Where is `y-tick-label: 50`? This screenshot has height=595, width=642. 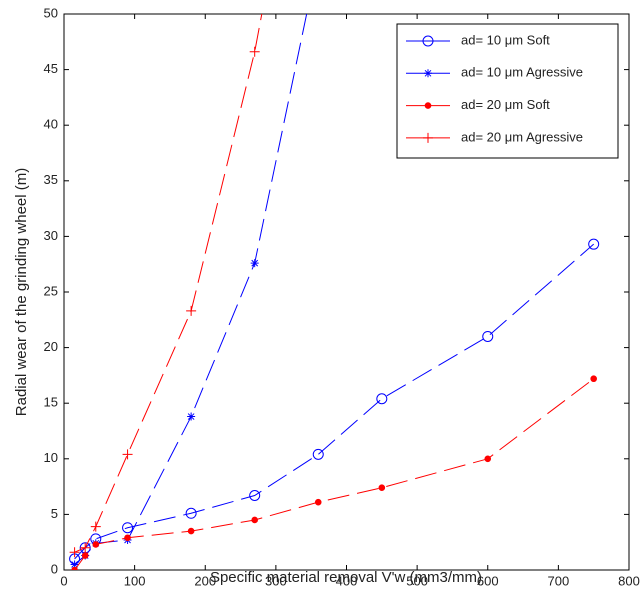 y-tick-label: 50 is located at coordinates (51, 12).